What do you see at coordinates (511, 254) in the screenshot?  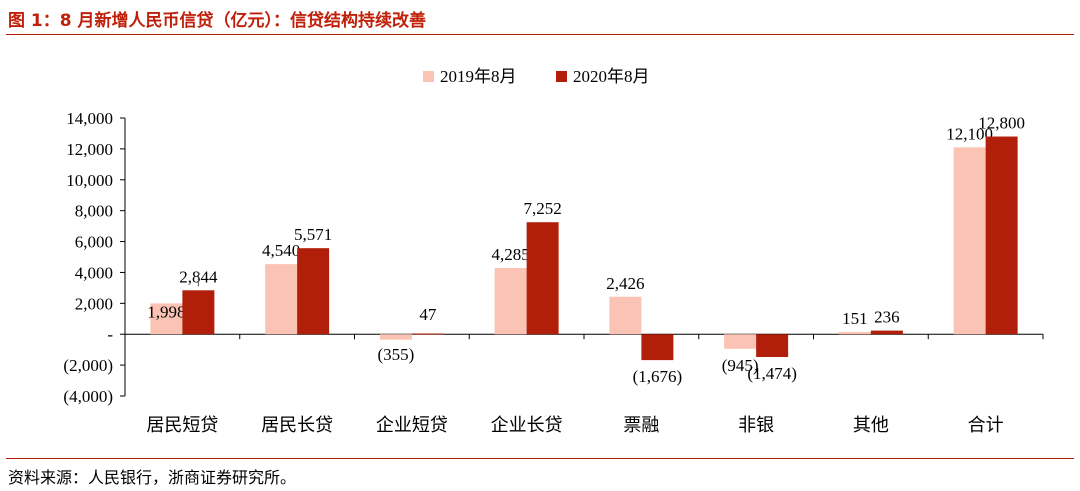 I see `data-label: 4,285` at bounding box center [511, 254].